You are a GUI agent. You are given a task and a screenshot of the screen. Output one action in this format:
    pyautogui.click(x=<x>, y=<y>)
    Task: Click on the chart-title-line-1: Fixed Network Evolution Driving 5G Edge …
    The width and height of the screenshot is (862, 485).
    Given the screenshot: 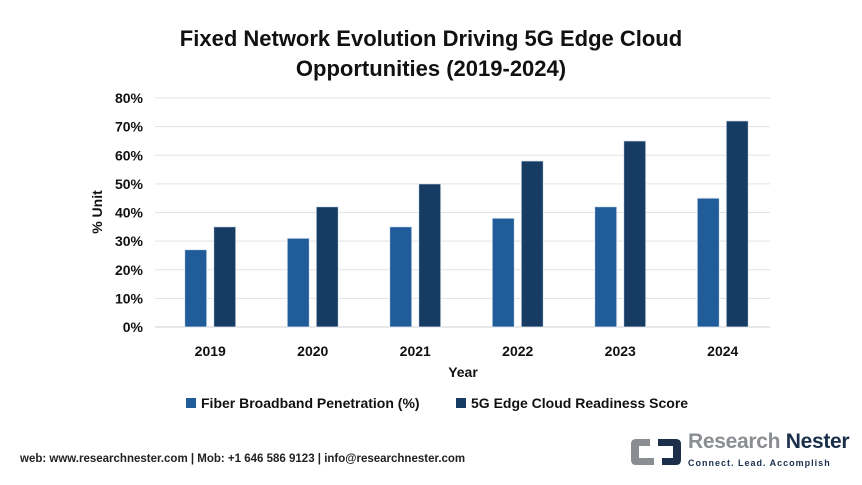 What is the action you would take?
    pyautogui.click(x=431, y=38)
    